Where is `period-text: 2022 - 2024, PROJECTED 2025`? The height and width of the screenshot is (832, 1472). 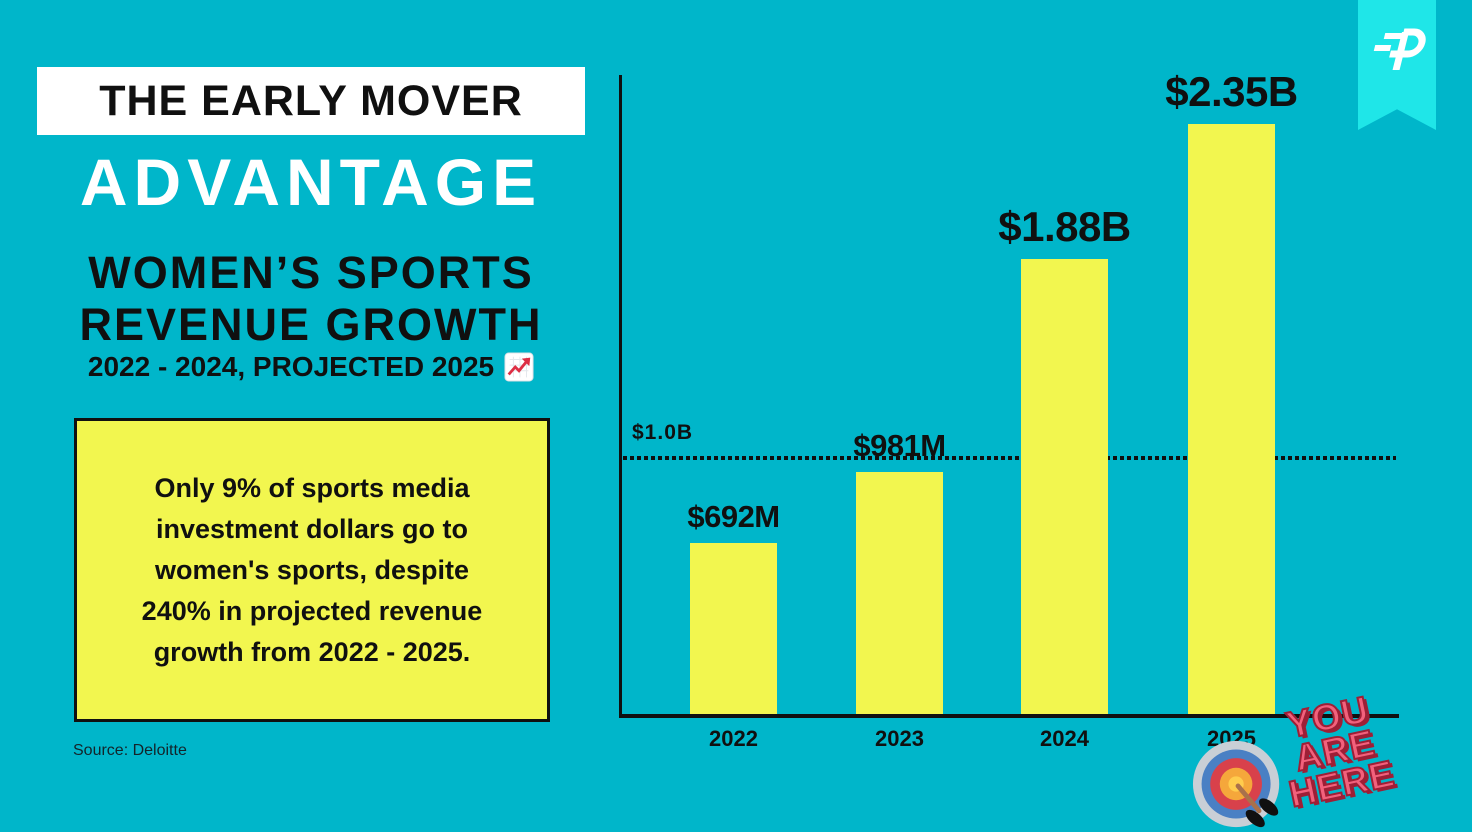
period-text: 2022 - 2024, PROJECTED 2025 is located at coordinates (291, 366).